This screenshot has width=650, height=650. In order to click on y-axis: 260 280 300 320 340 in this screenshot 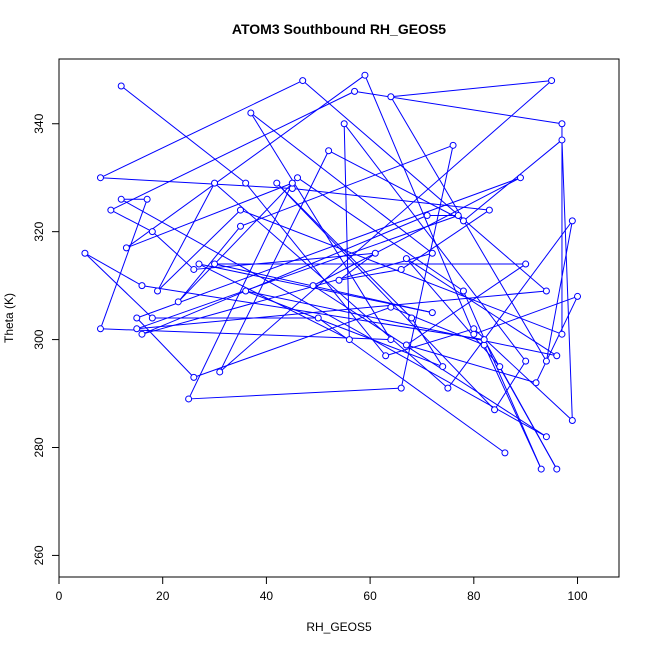, I will do `click(45, 339)`.